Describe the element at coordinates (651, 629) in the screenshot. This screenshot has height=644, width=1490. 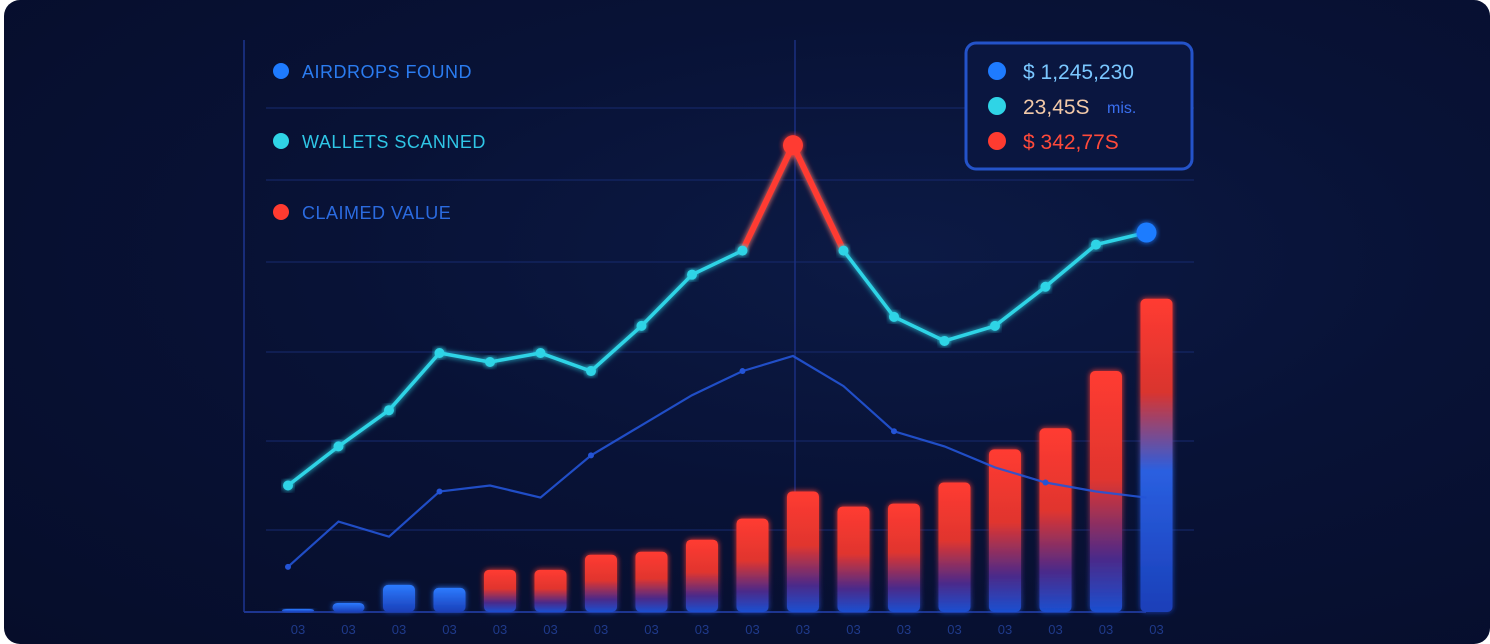
I see `x-tick-label-7: 03` at that location.